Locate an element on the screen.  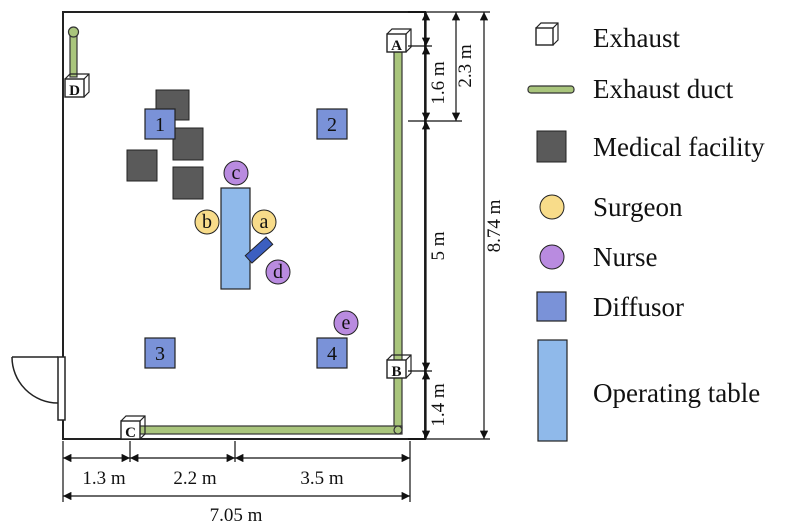
dim-bottom-1-label: 1.3 m is located at coordinates (104, 478).